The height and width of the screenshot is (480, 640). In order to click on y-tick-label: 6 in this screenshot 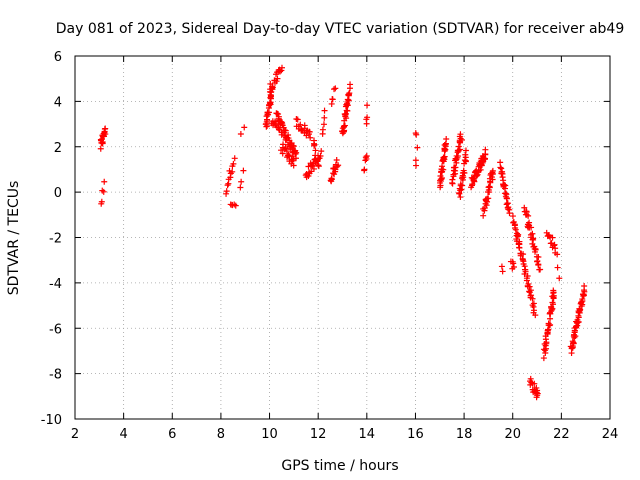, I will do `click(58, 57)`.